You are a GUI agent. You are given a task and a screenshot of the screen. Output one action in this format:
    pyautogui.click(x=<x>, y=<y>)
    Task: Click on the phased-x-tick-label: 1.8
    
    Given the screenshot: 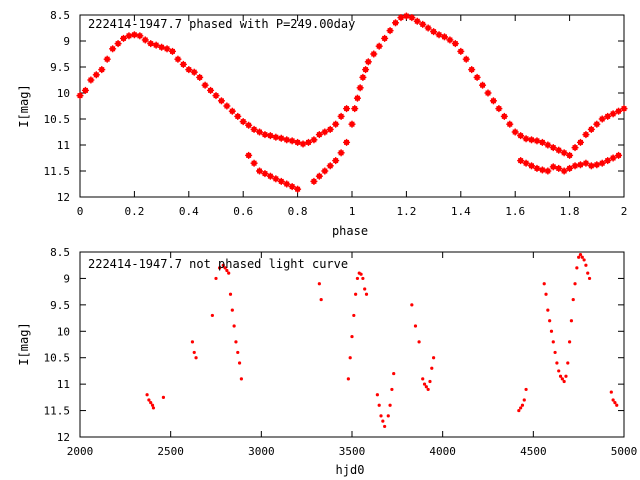 What is the action you would take?
    pyautogui.click(x=570, y=211)
    